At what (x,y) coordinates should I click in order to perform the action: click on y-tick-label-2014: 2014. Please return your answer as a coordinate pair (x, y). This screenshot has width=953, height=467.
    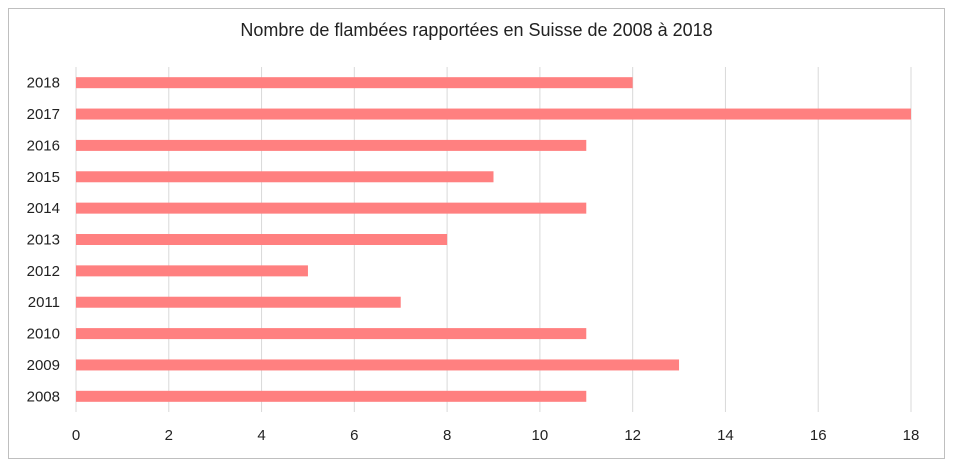
    Looking at the image, I should click on (43, 208).